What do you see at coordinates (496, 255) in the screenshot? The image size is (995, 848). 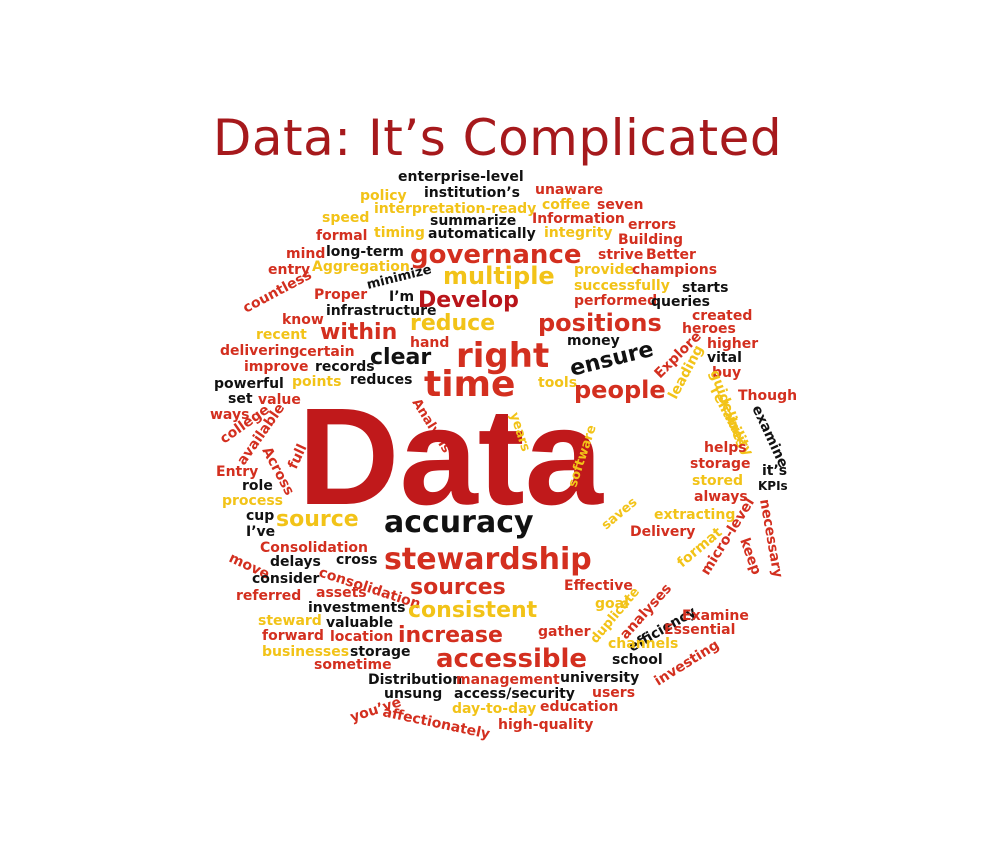 I see `word-governance: governance` at bounding box center [496, 255].